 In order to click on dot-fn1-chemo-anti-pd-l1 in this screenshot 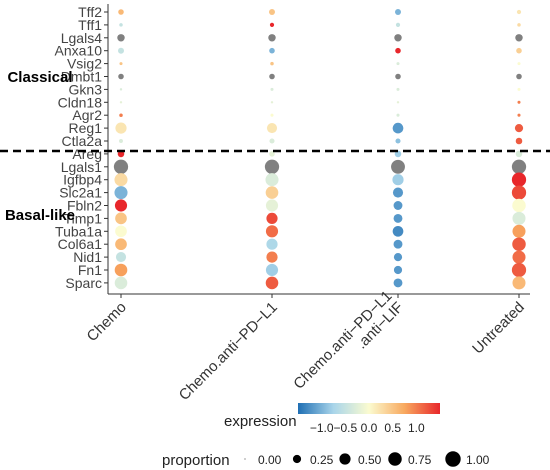, I will do `click(272, 270)`.